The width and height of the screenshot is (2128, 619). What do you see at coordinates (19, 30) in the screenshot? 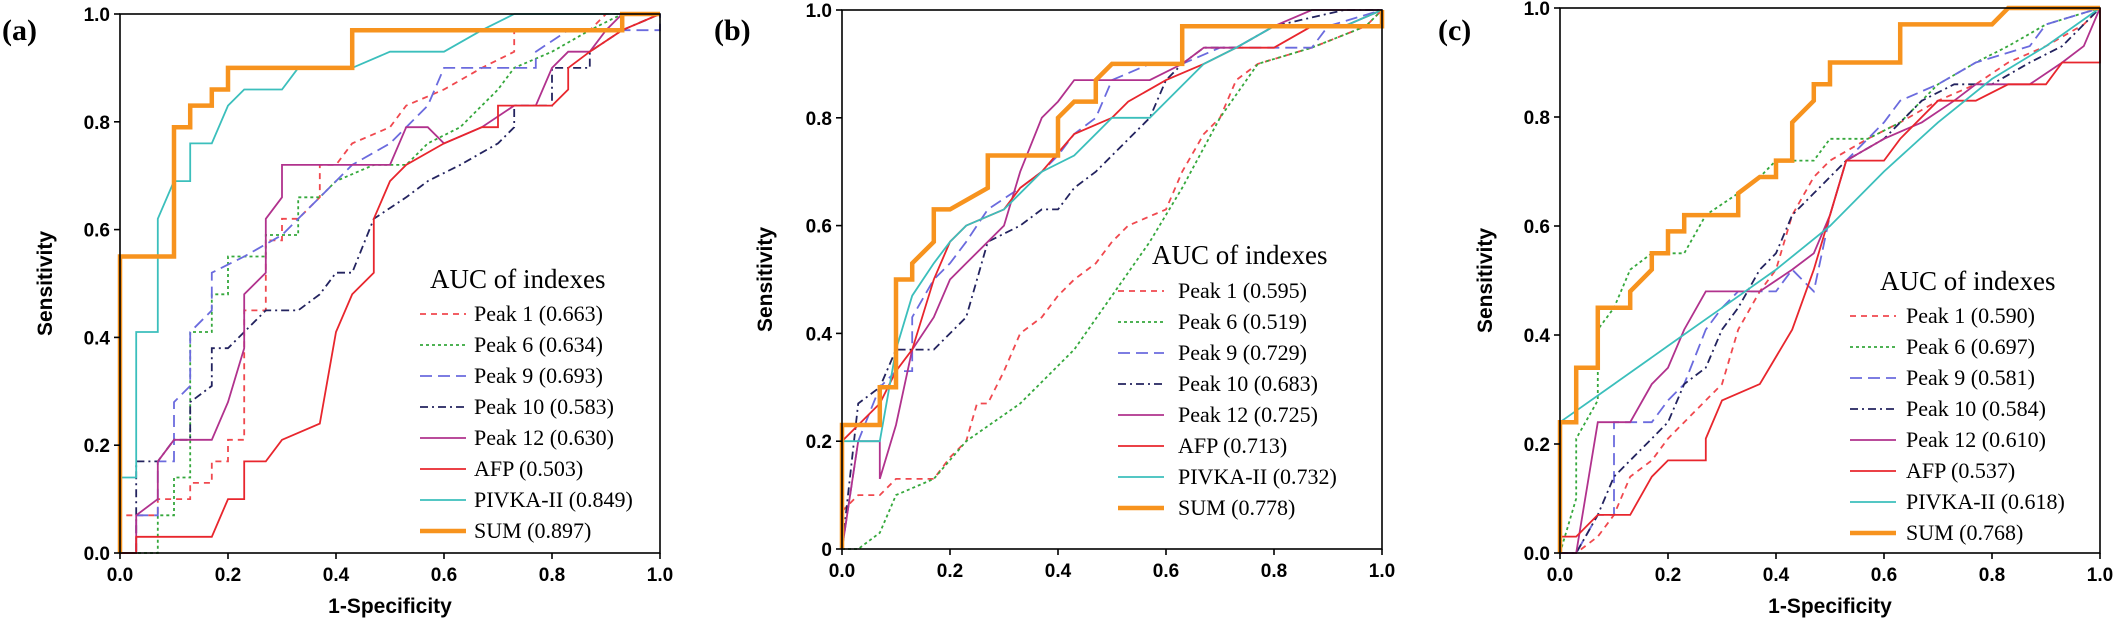
I see `panel-label: (a)` at bounding box center [19, 30].